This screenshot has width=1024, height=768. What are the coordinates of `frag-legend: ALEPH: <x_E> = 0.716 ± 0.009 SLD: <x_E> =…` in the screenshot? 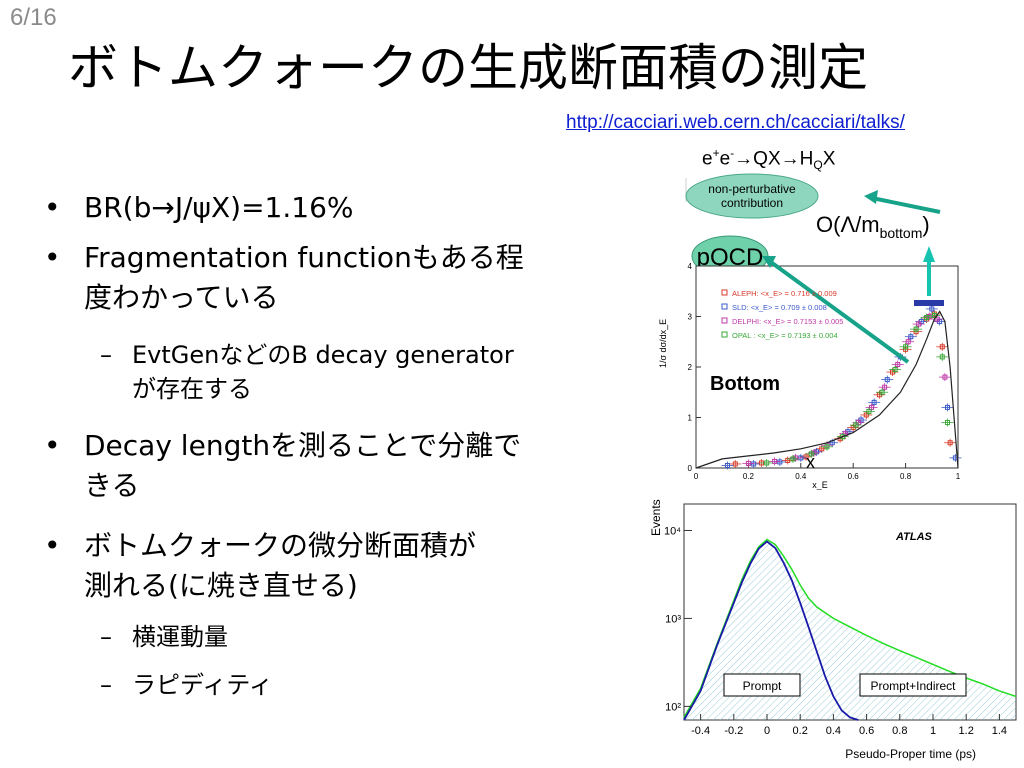 It's located at (782, 314).